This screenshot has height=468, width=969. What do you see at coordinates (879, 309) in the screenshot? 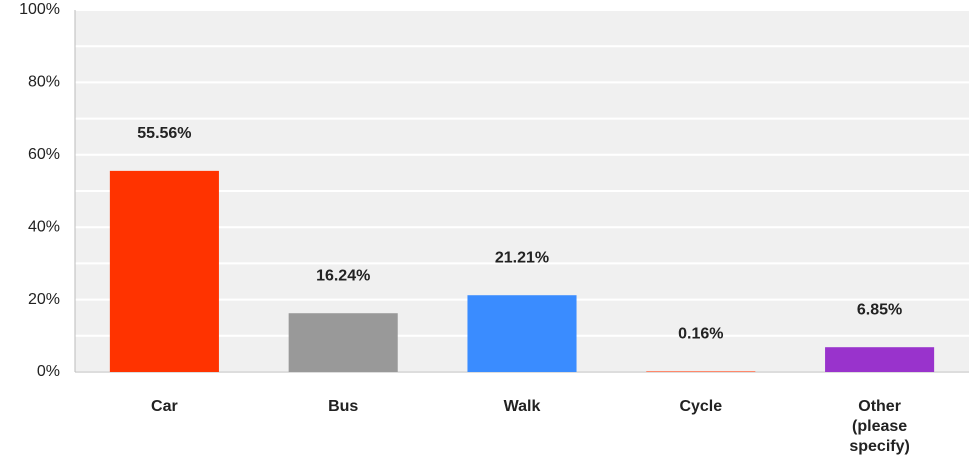
I see `data-label: 6.85%` at bounding box center [879, 309].